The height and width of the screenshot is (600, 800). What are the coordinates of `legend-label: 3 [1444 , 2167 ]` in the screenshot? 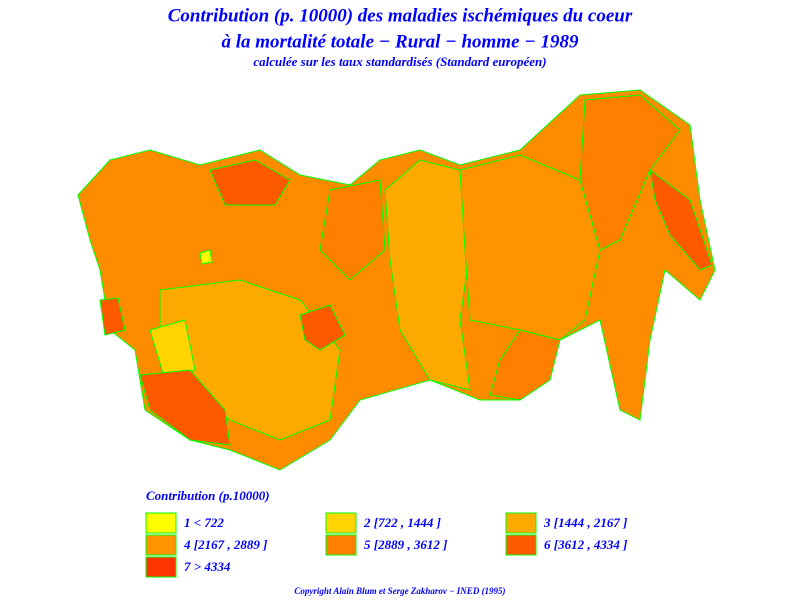 It's located at (585, 522).